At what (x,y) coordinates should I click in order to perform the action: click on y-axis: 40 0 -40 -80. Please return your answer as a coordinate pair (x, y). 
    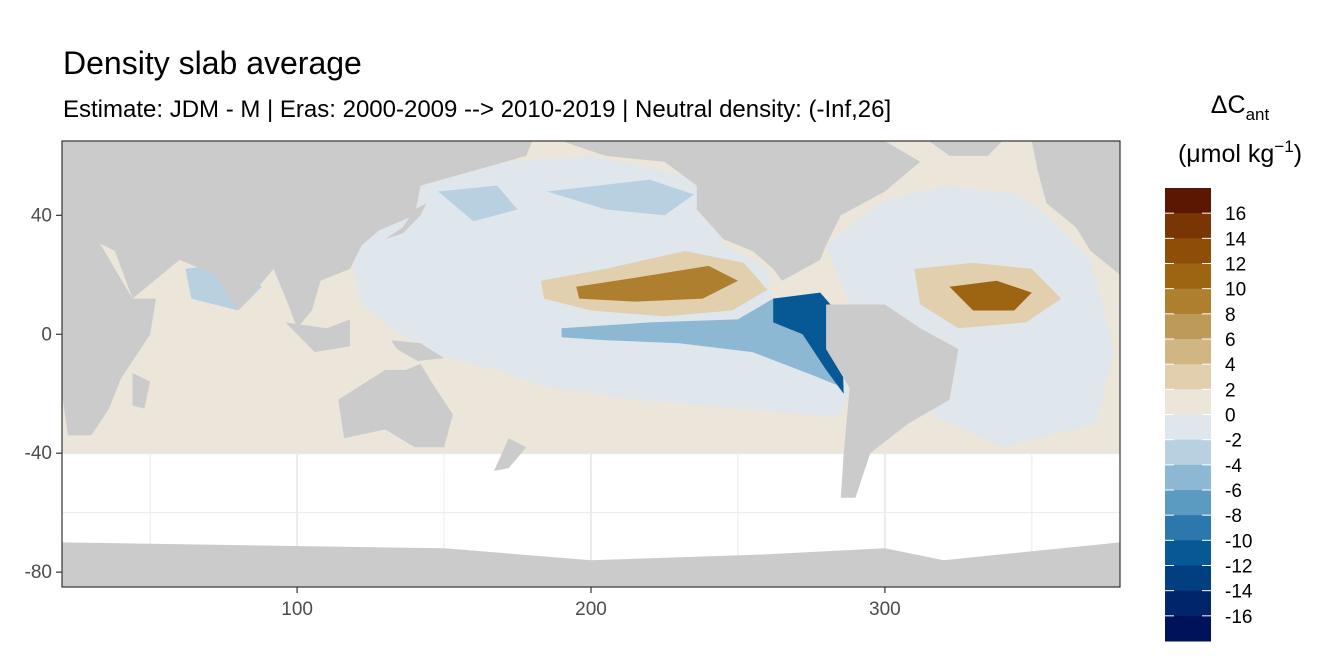
    Looking at the image, I should click on (43, 394).